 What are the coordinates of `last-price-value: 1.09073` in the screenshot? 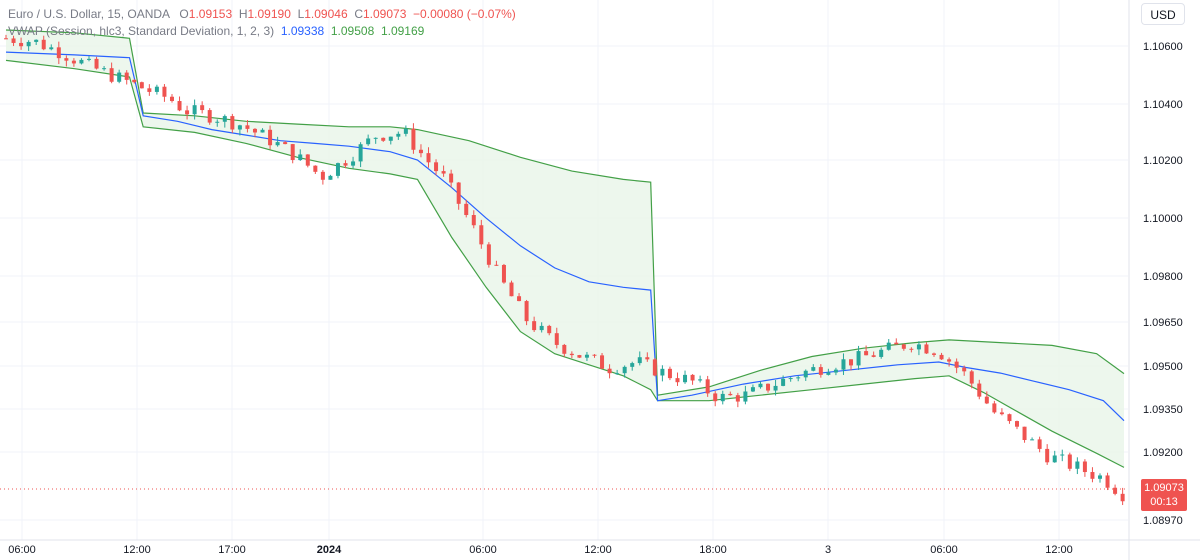 It's located at (1164, 488).